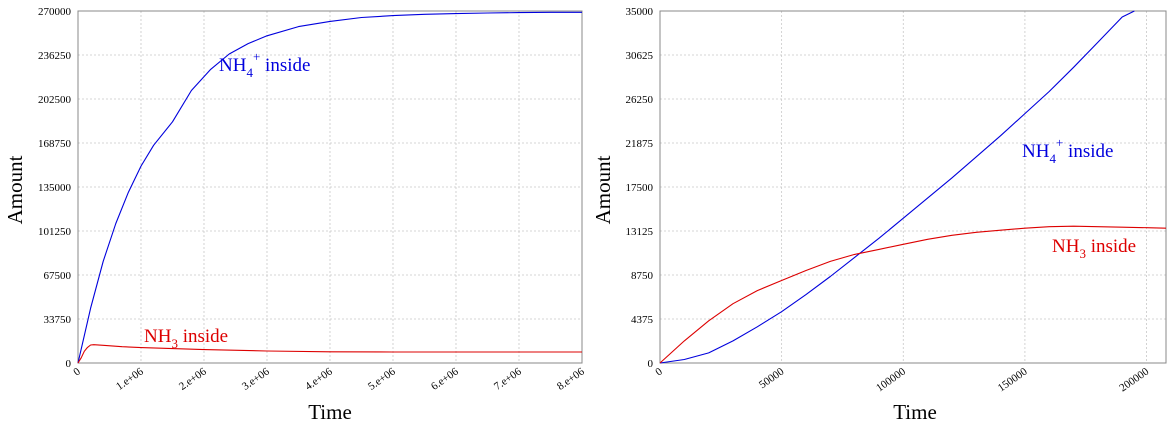  I want to click on left-y-tick-label: 168750, so click(55, 144).